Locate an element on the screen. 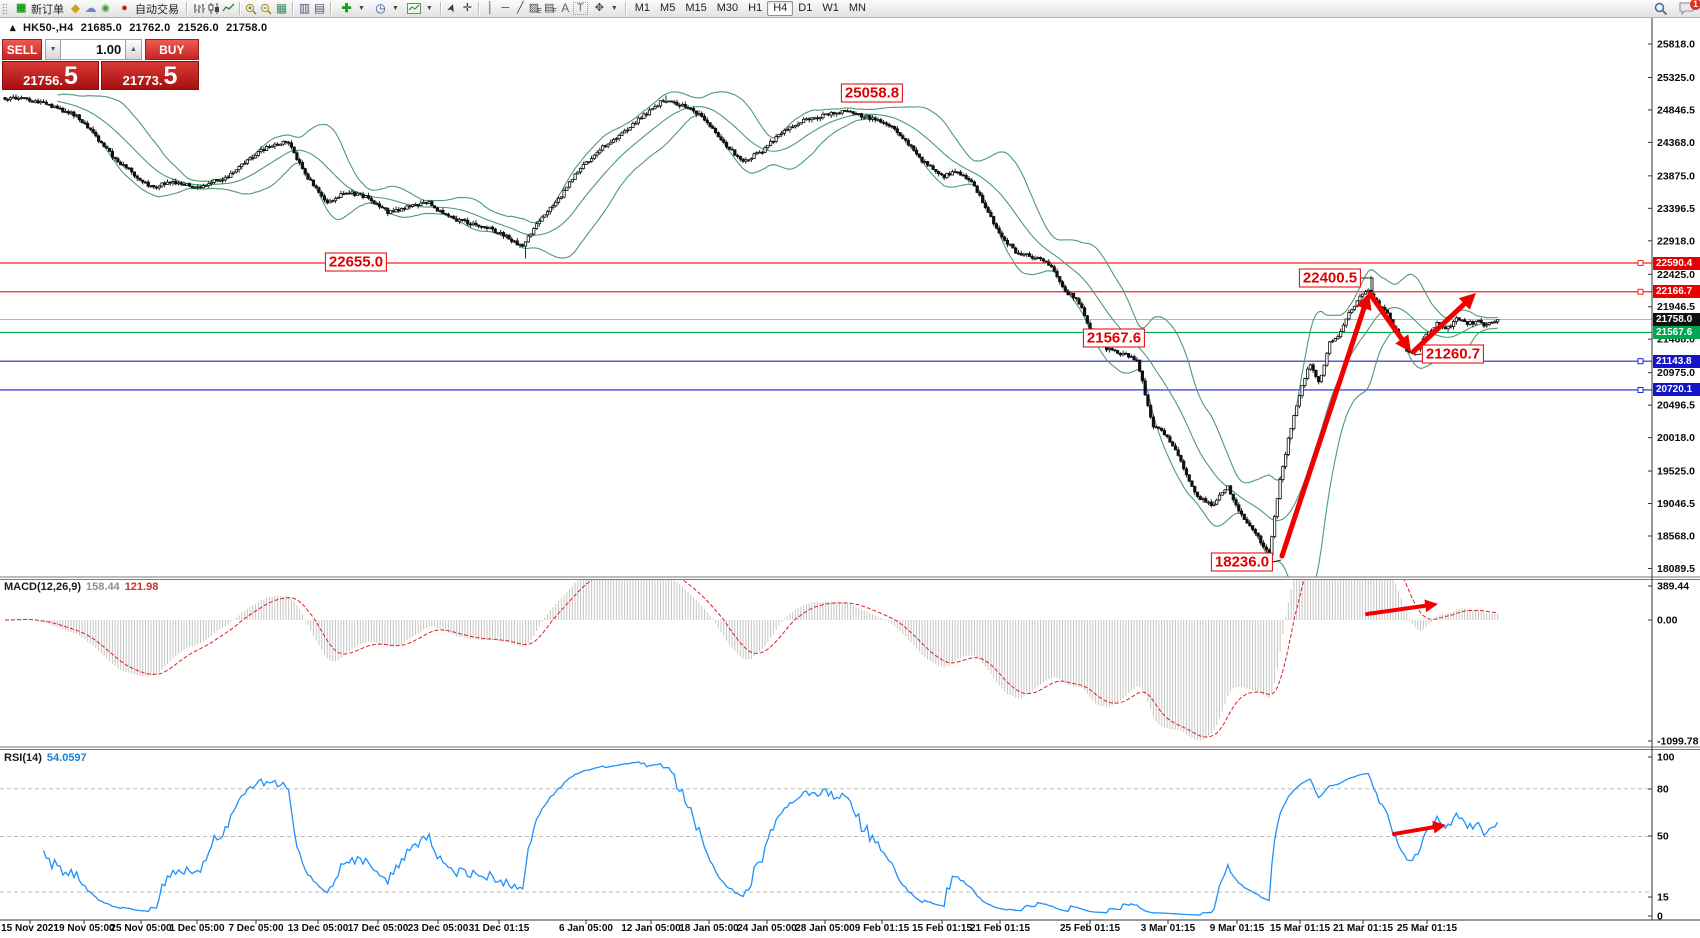  tab-timeframe-m1: M1 is located at coordinates (642, 8).